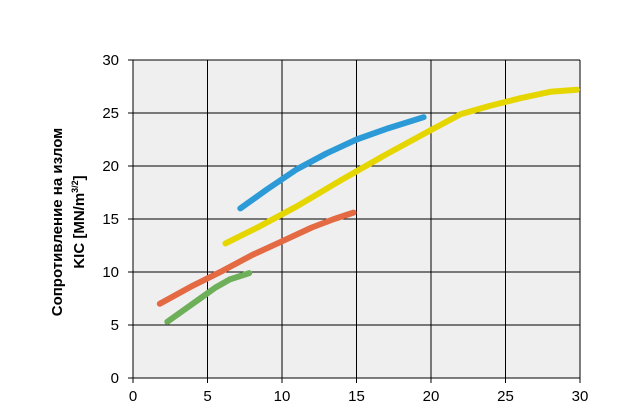 The height and width of the screenshot is (420, 640). What do you see at coordinates (580, 396) in the screenshot?
I see `x-tick-label-6: 30` at bounding box center [580, 396].